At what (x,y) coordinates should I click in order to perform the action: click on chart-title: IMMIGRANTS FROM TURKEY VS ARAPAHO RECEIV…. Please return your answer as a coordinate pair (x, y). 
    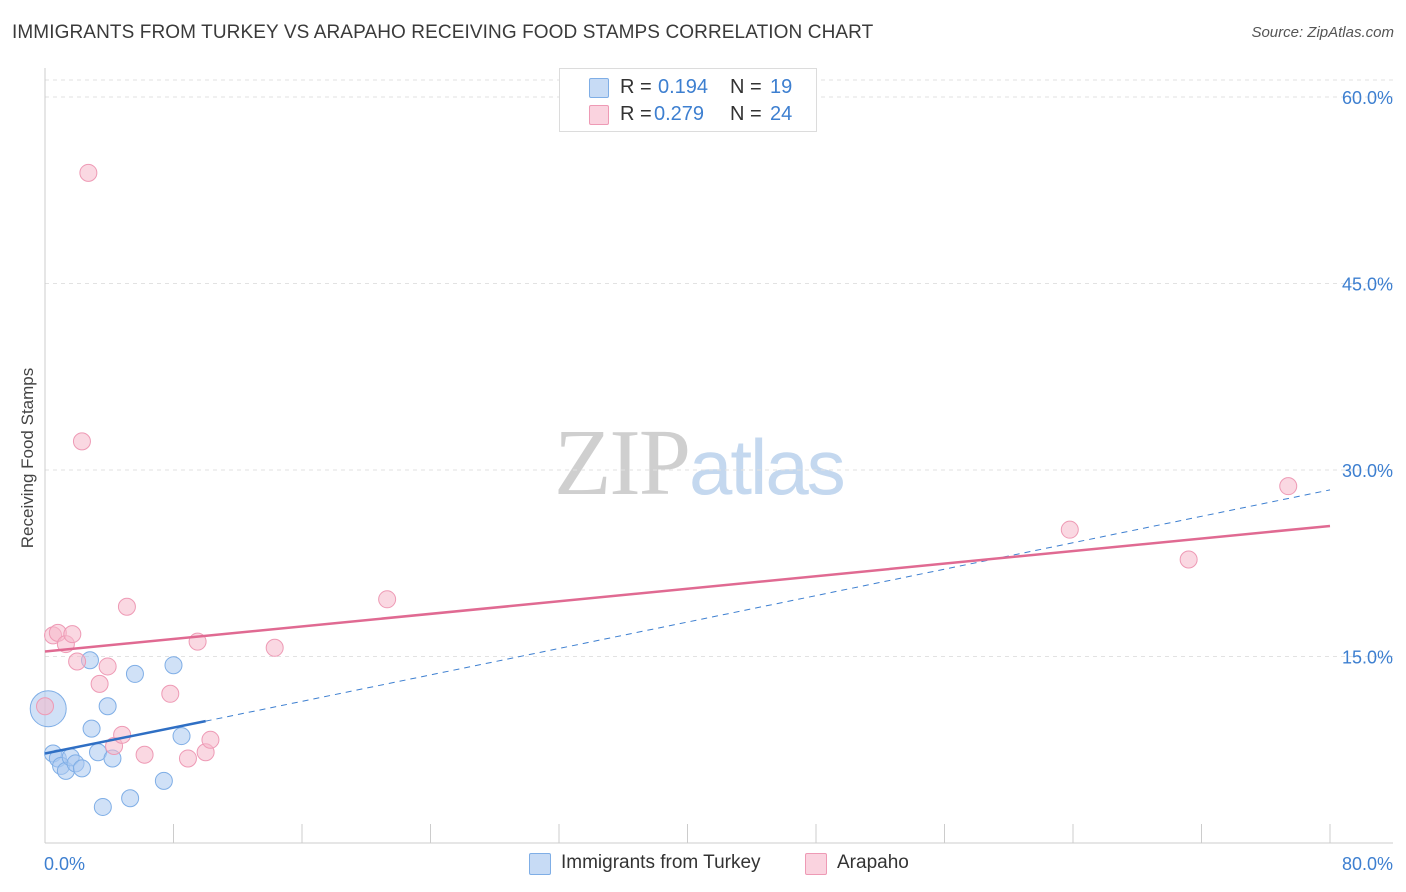
    Looking at the image, I should click on (443, 32).